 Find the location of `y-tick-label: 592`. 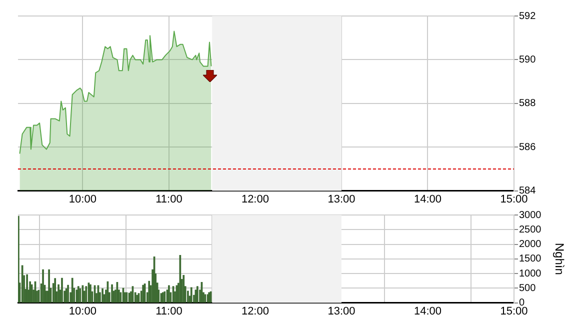

y-tick-label: 592 is located at coordinates (527, 16).